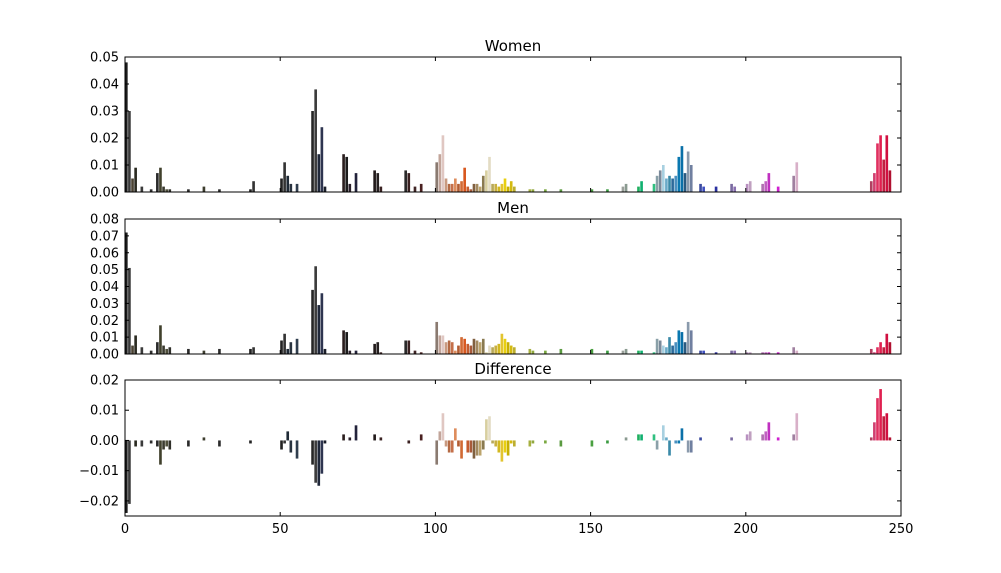  I want to click on difference-xtick-label-5: 250, so click(901, 529).